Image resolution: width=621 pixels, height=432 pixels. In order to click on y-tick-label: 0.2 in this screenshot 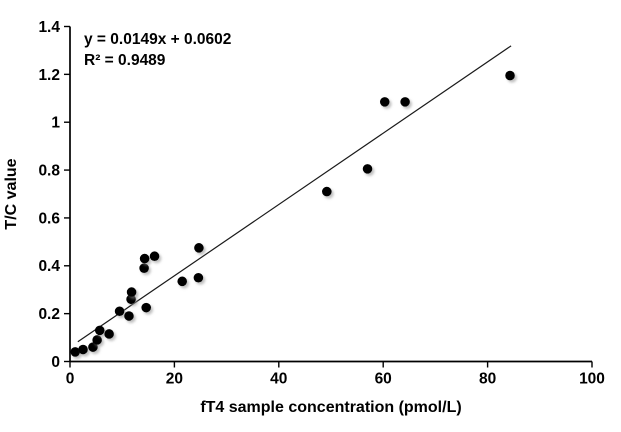, I will do `click(49, 314)`.